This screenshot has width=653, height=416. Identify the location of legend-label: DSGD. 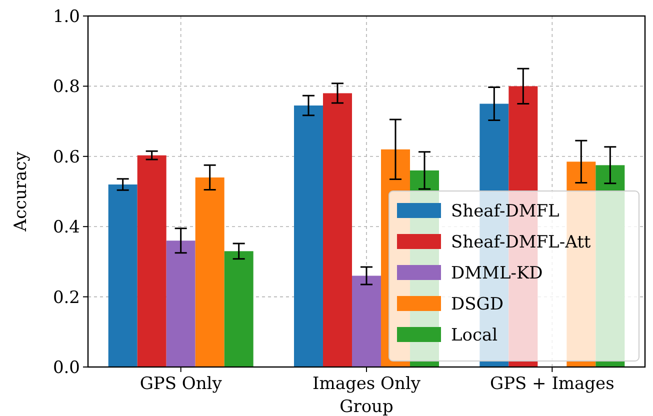
(477, 304).